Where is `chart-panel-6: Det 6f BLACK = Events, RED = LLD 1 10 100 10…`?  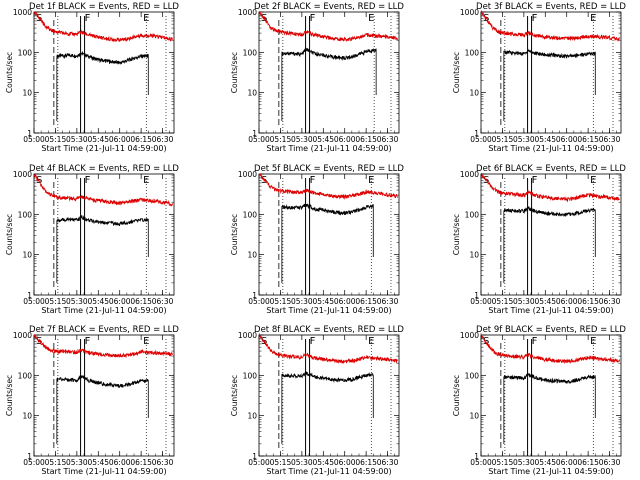
chart-panel-6: Det 6f BLACK = Events, RED = LLD 1 10 100 10… is located at coordinates (539, 239).